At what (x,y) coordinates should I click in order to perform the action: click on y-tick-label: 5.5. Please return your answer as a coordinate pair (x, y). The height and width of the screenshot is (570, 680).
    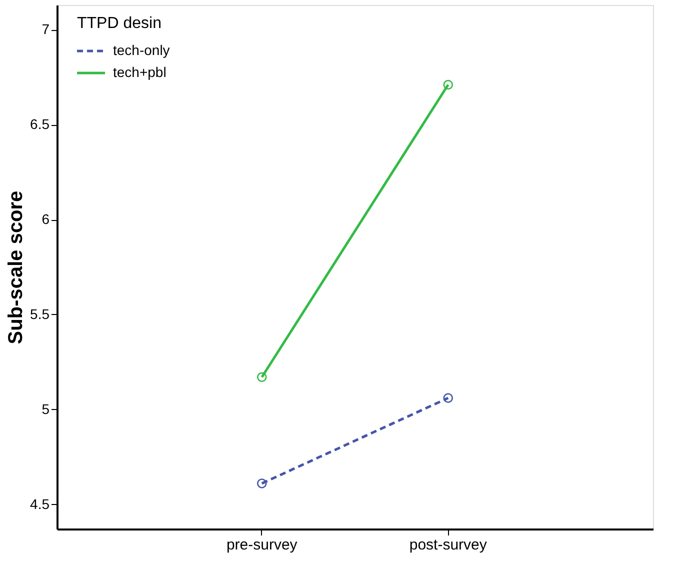
    Looking at the image, I should click on (40, 314).